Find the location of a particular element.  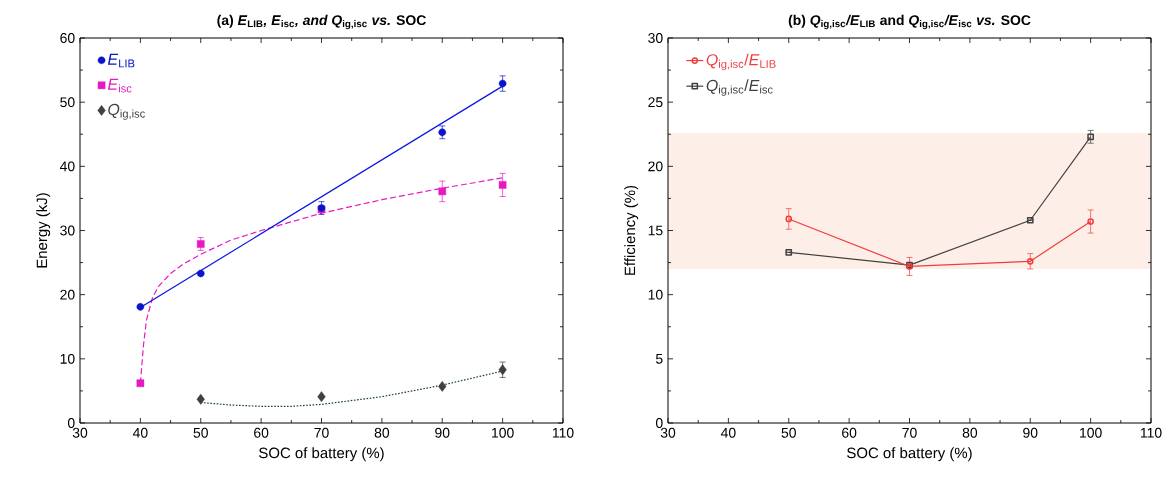

y-tick-label: 25 is located at coordinates (655, 102).